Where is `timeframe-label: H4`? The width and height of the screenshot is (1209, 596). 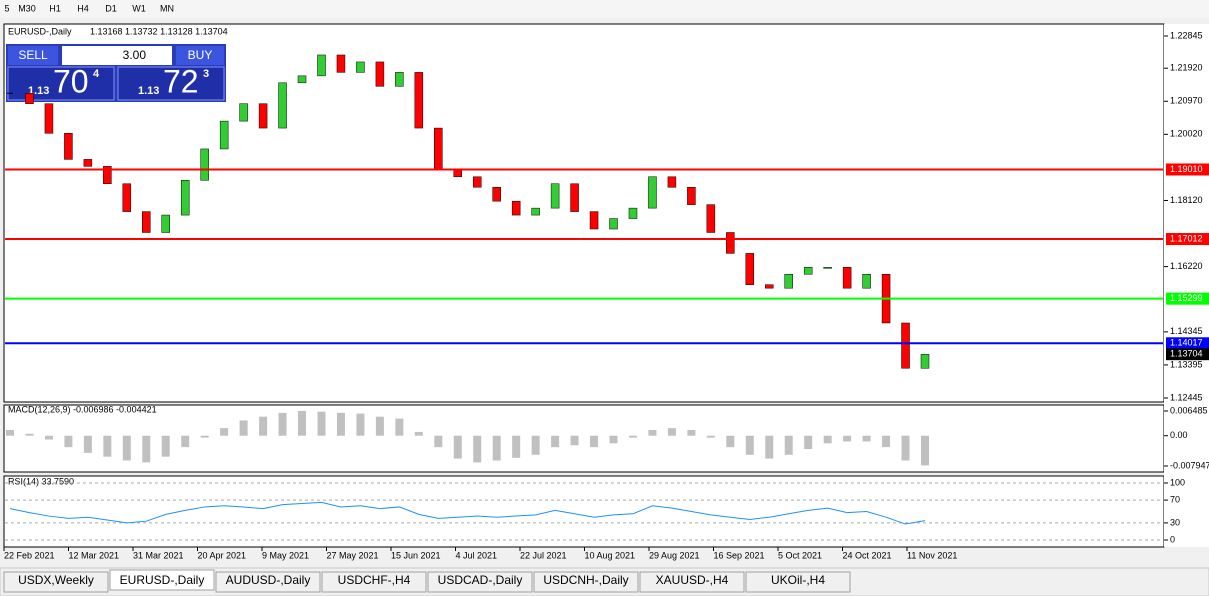 timeframe-label: H4 is located at coordinates (83, 8).